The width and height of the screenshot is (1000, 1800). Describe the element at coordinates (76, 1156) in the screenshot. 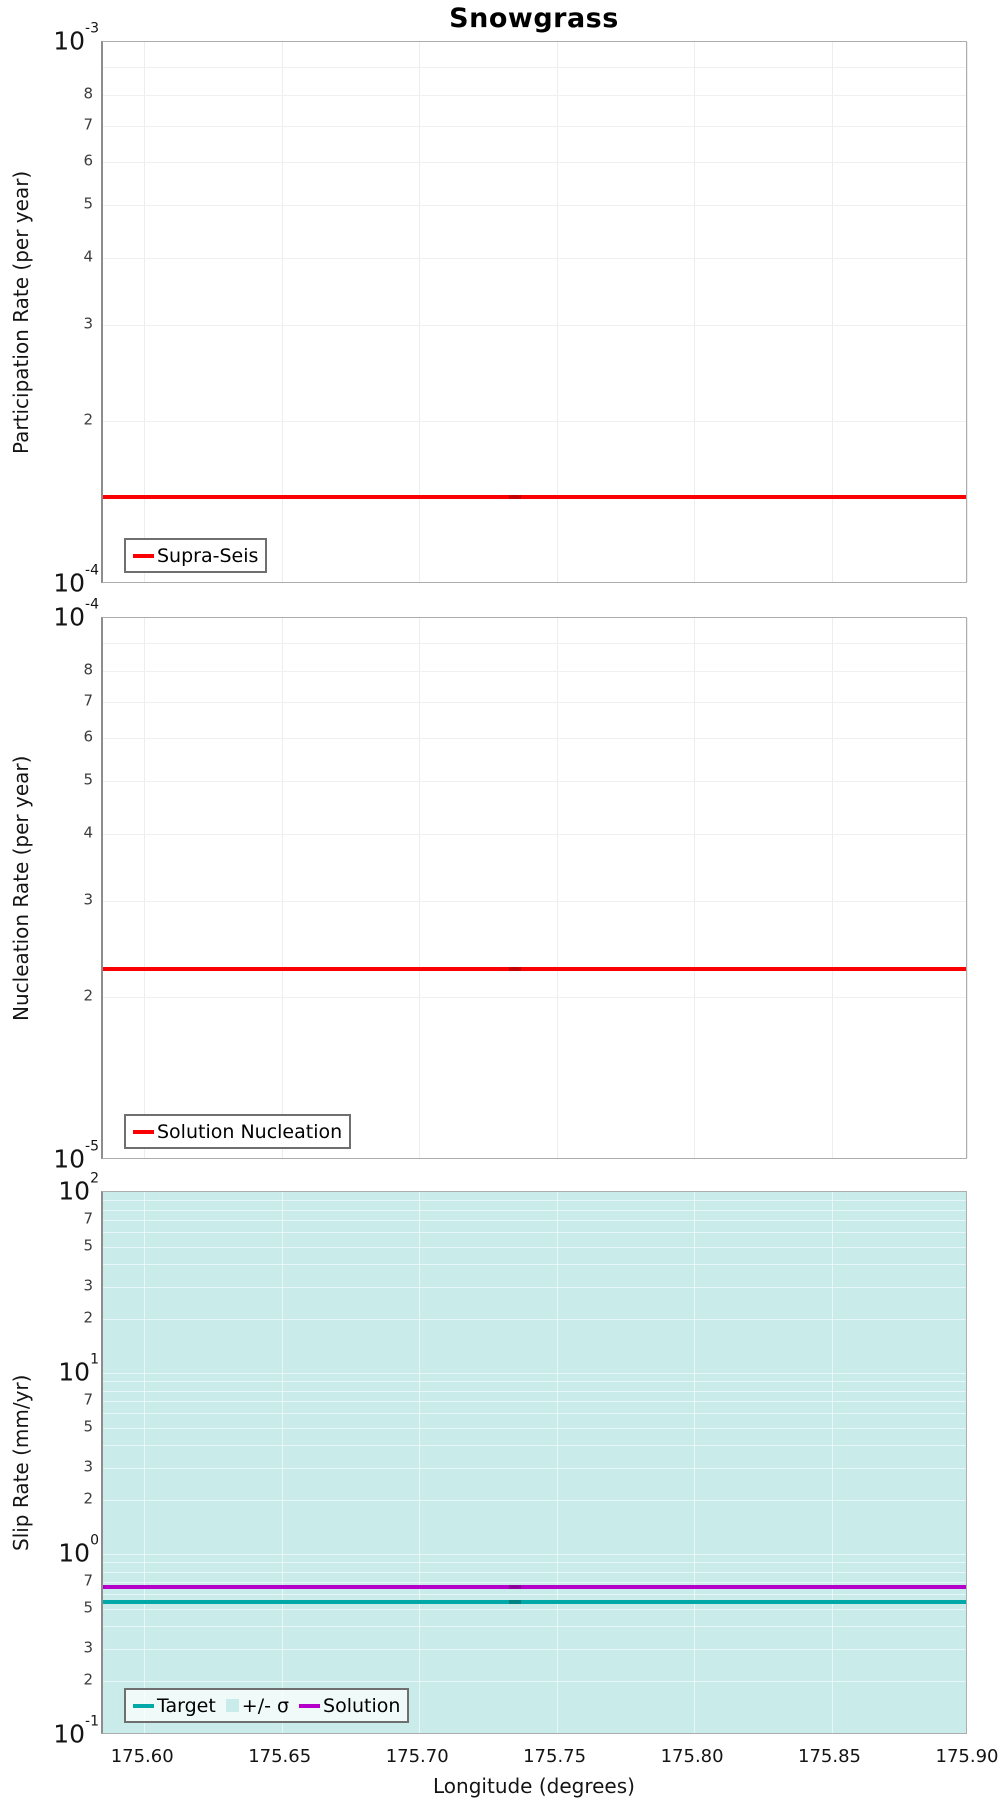

I see `y-tick-label-decade: 10⁻⁵` at that location.